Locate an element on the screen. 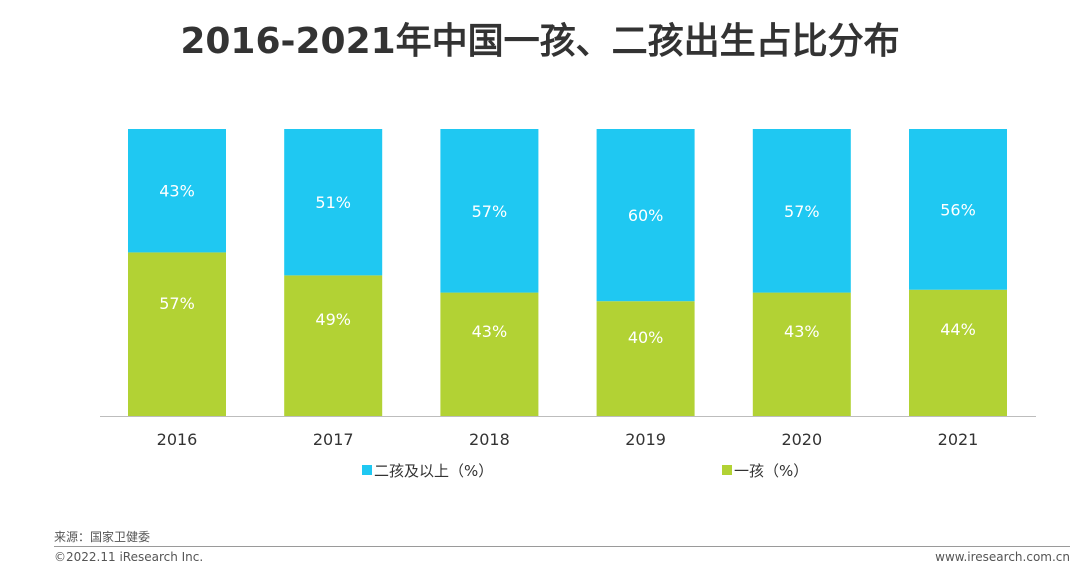 Image resolution: width=1080 pixels, height=579 pixels. label-second-child-2017: 51% is located at coordinates (333, 202).